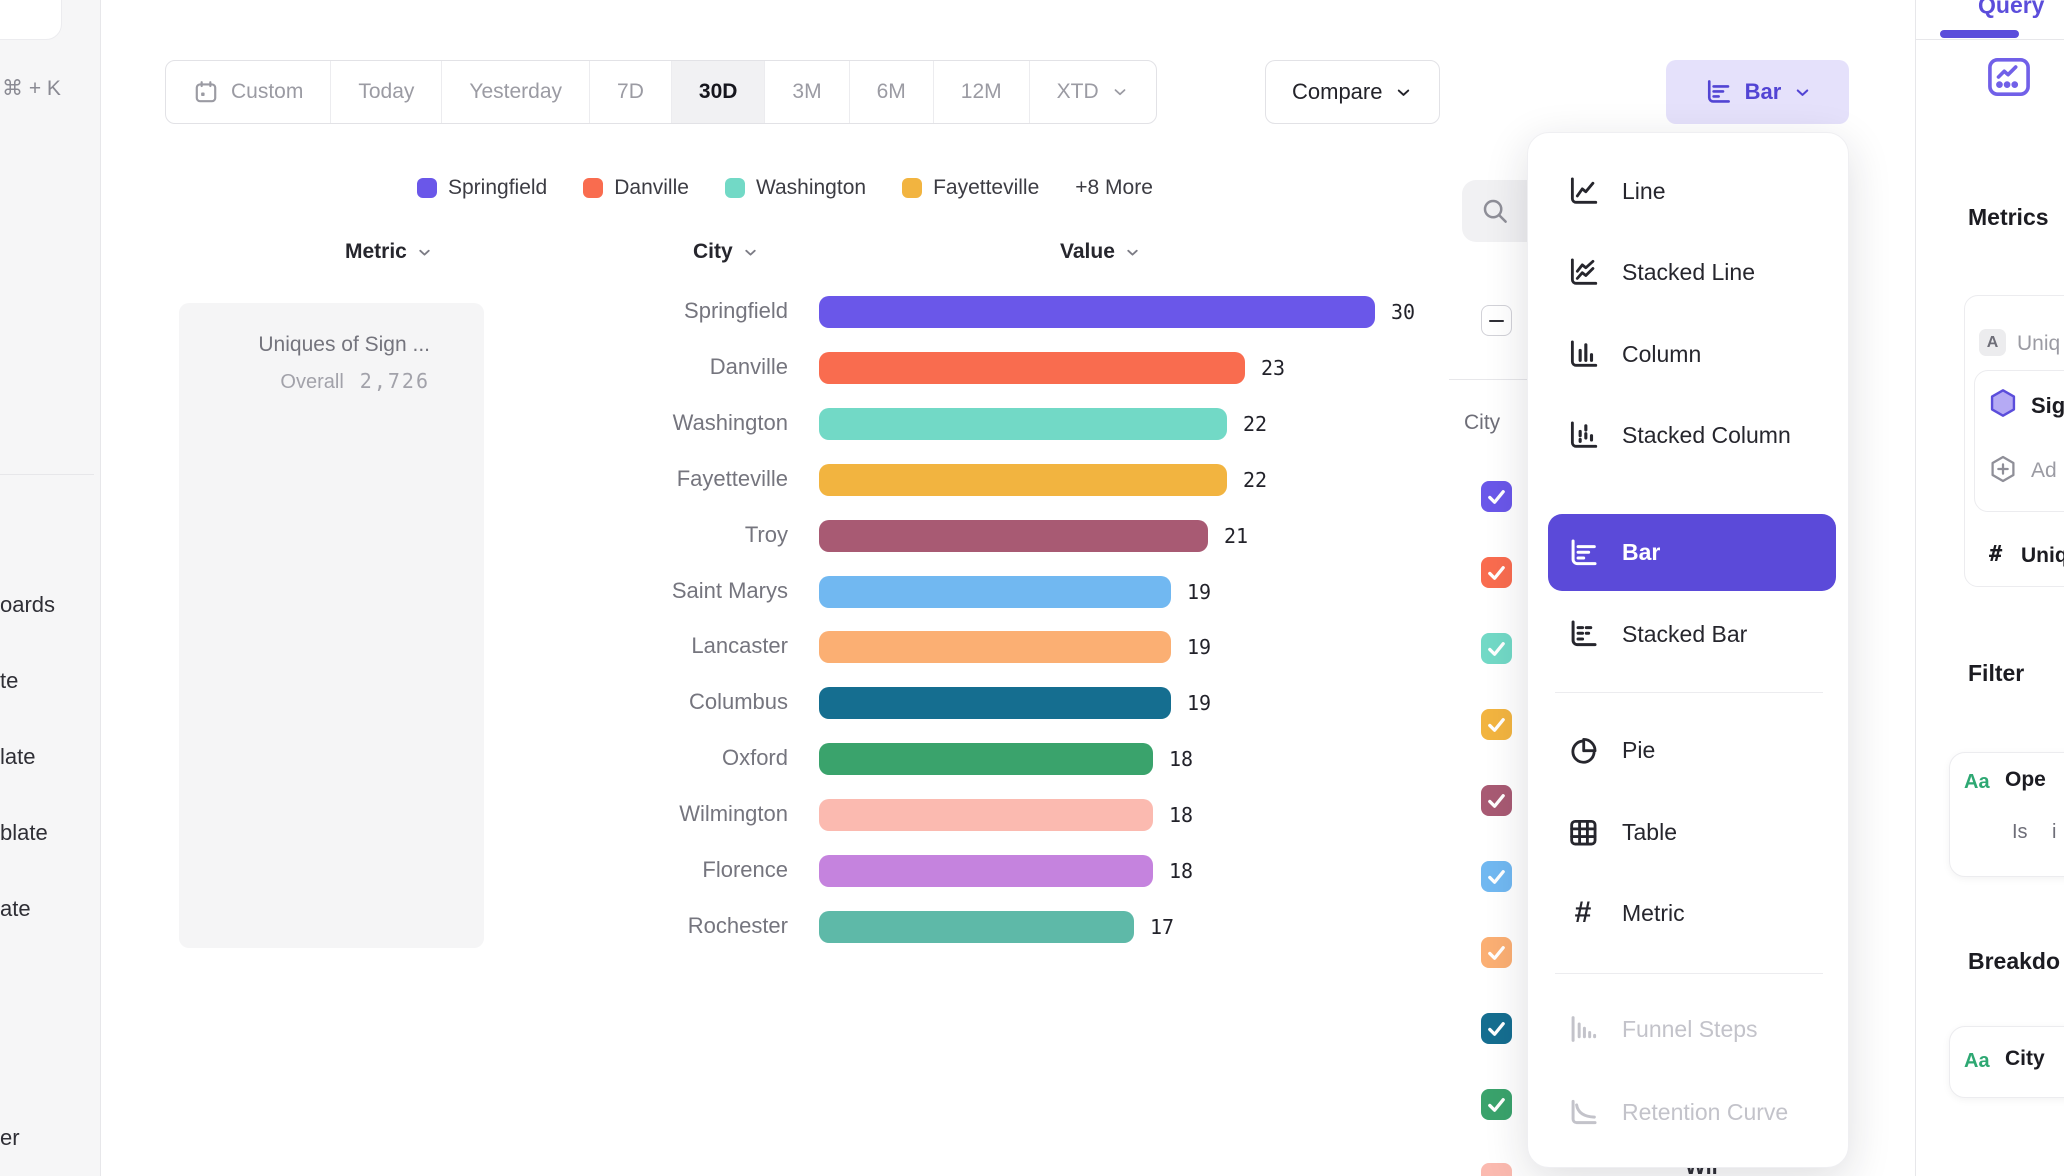 The image size is (2064, 1176). What do you see at coordinates (718, 92) in the screenshot?
I see `date-range-30d: 30D` at bounding box center [718, 92].